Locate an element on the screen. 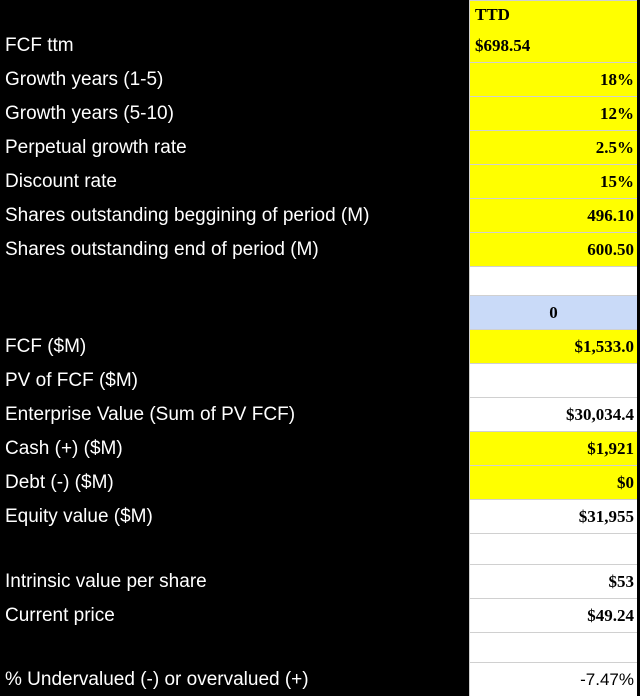 This screenshot has height=696, width=640. perpetual-growth-cell: 2.5% is located at coordinates (553, 148).